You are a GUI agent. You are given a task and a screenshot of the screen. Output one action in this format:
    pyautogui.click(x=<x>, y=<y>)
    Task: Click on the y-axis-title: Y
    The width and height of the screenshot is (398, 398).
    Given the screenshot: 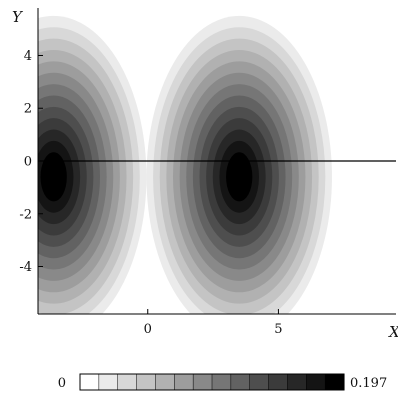 What is the action you would take?
    pyautogui.click(x=18, y=17)
    